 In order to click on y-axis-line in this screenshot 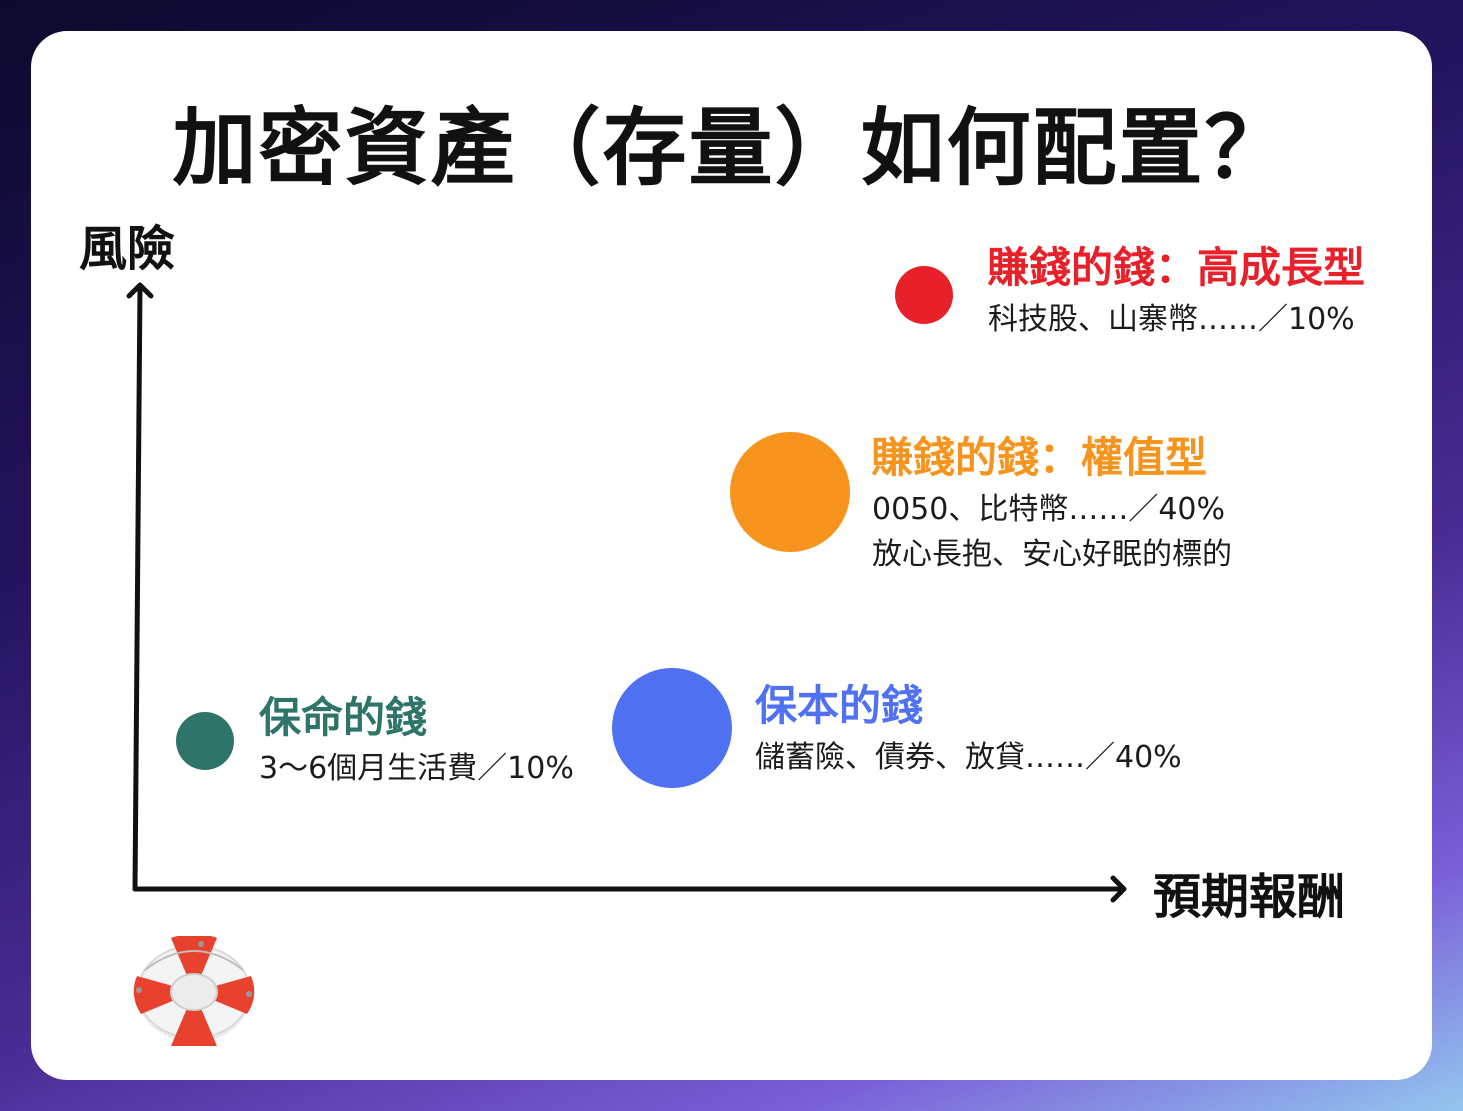, I will do `click(137, 588)`.